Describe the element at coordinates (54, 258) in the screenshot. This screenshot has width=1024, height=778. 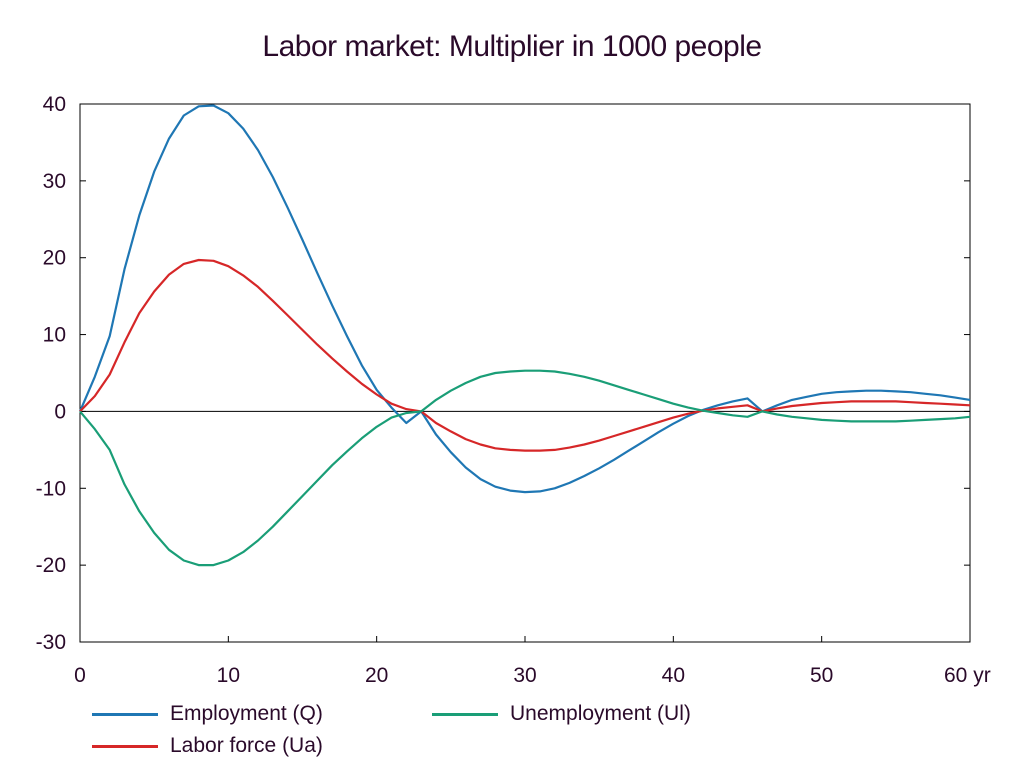
I see `y-tick-label: 20` at that location.